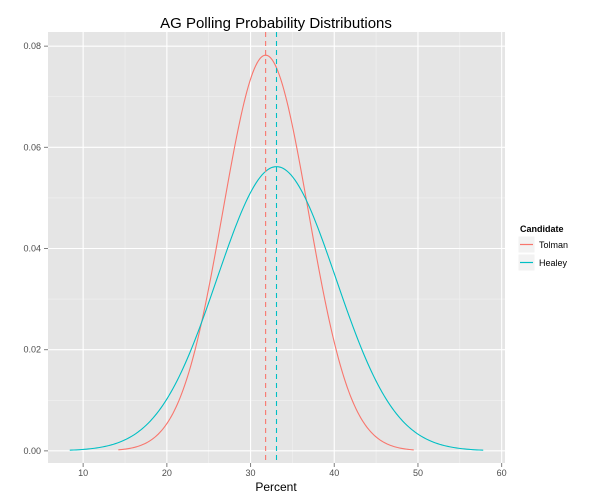 The height and width of the screenshot is (500, 600). I want to click on x-tick-label: 40, so click(334, 473).